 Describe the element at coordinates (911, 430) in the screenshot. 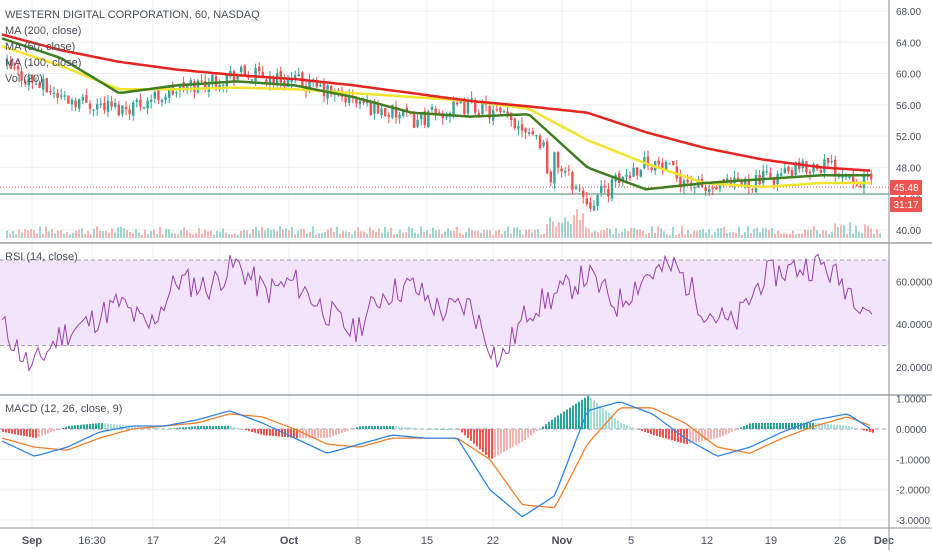

I see `macd-tick-label: 0.0000` at that location.